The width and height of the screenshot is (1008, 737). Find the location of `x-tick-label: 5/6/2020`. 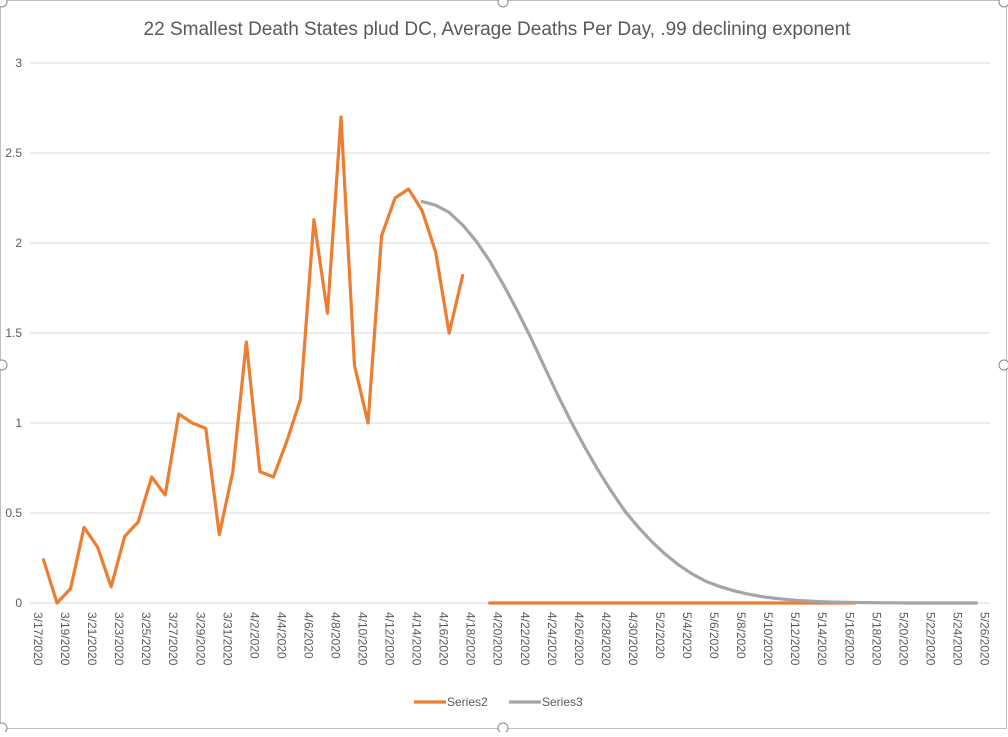

x-tick-label: 5/6/2020 is located at coordinates (714, 635).